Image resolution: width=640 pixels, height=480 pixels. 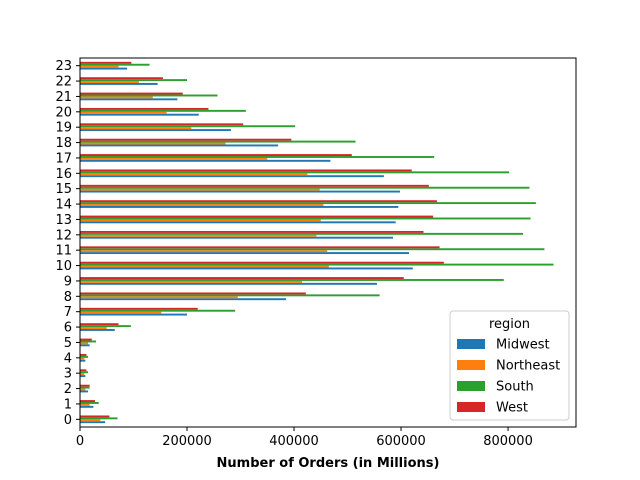 What do you see at coordinates (68, 328) in the screenshot?
I see `y-tick-label: 6` at bounding box center [68, 328].